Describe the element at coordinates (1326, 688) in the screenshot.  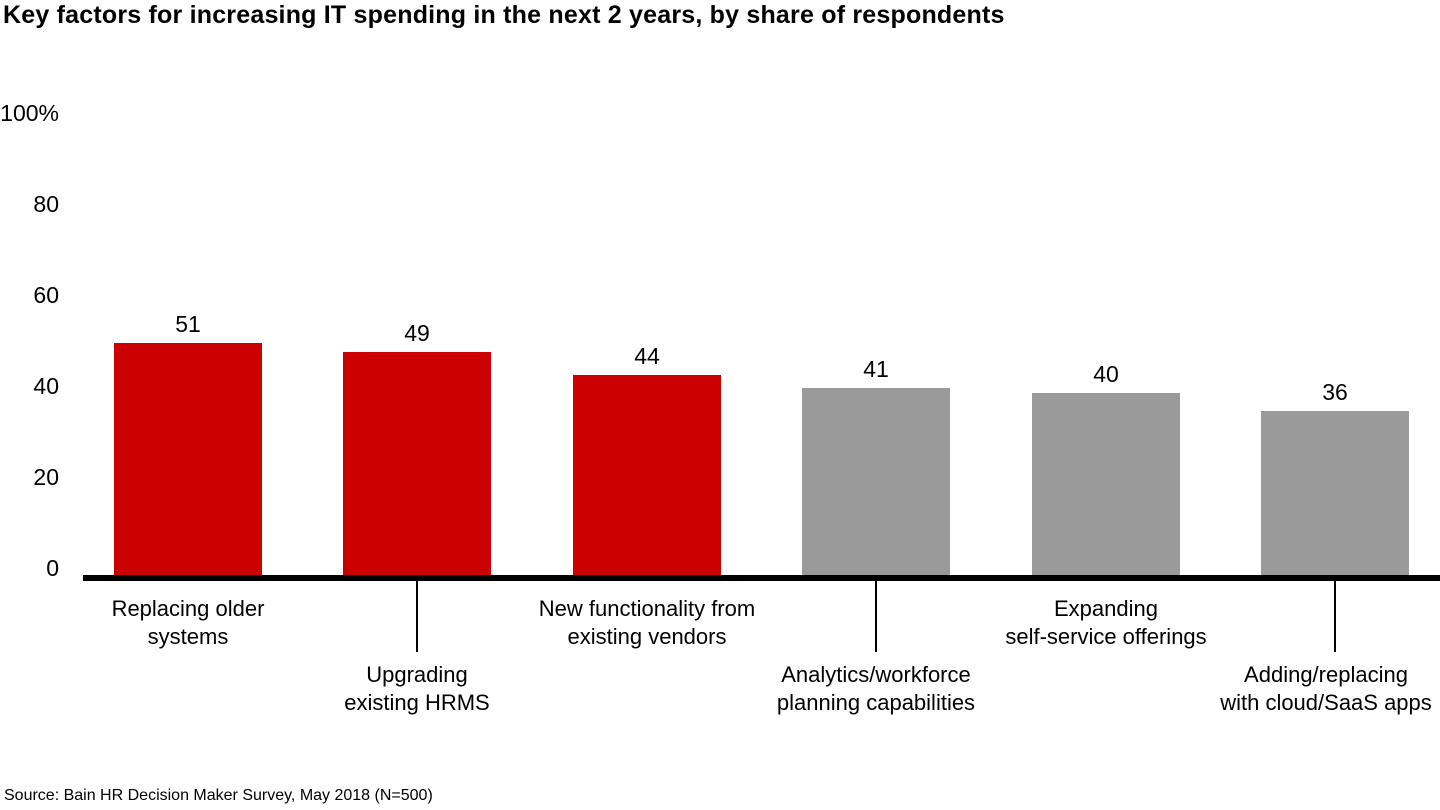
I see `category-label: Adding/replacing with cloud/SaaS apps` at that location.